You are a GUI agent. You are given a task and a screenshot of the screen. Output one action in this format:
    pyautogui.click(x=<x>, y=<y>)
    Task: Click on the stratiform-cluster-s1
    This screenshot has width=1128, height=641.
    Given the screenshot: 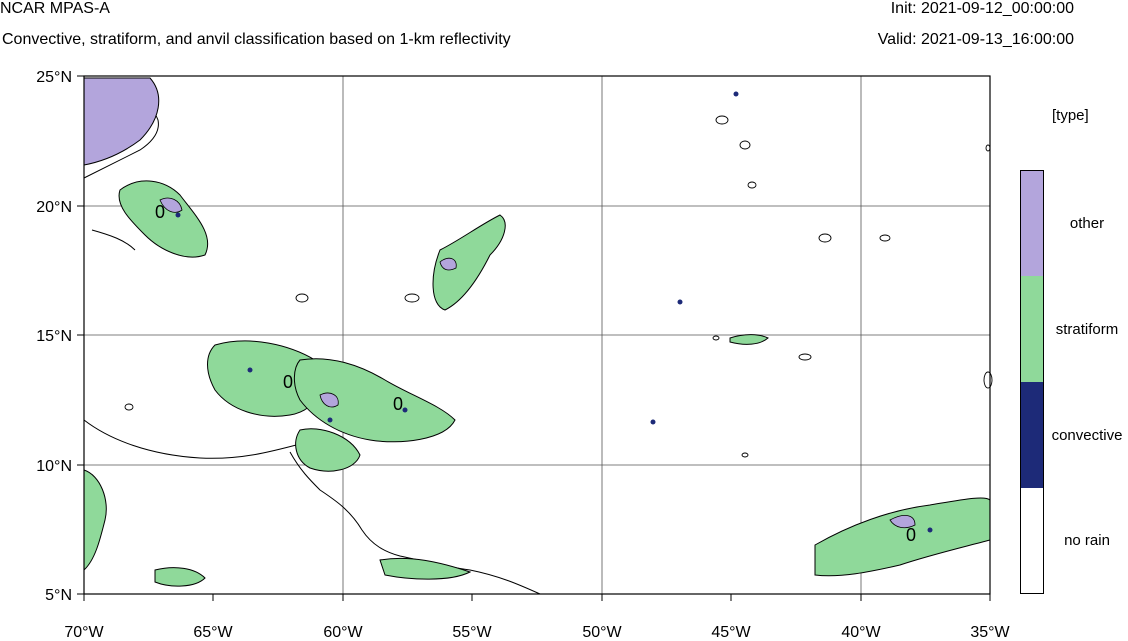 What is the action you would take?
    pyautogui.click(x=180, y=577)
    